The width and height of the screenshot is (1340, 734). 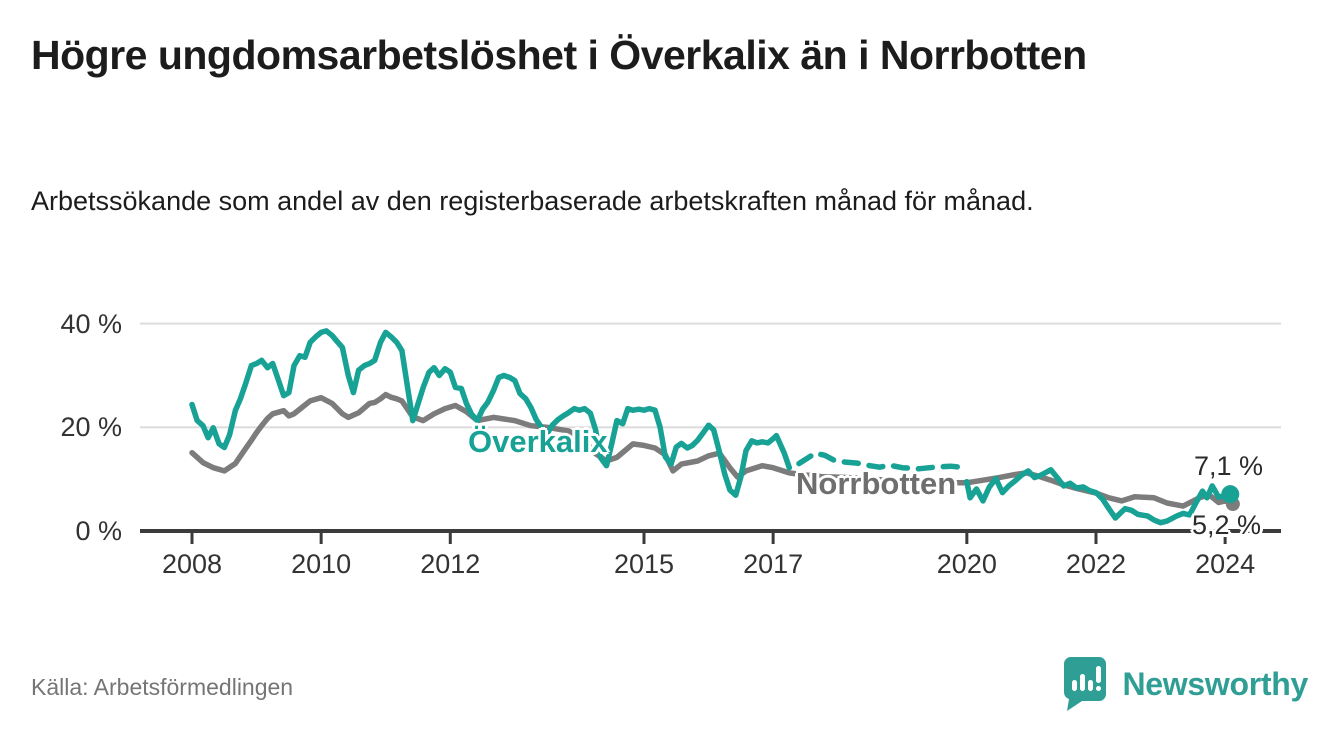 What do you see at coordinates (773, 538) in the screenshot?
I see `x-tick-2017` at bounding box center [773, 538].